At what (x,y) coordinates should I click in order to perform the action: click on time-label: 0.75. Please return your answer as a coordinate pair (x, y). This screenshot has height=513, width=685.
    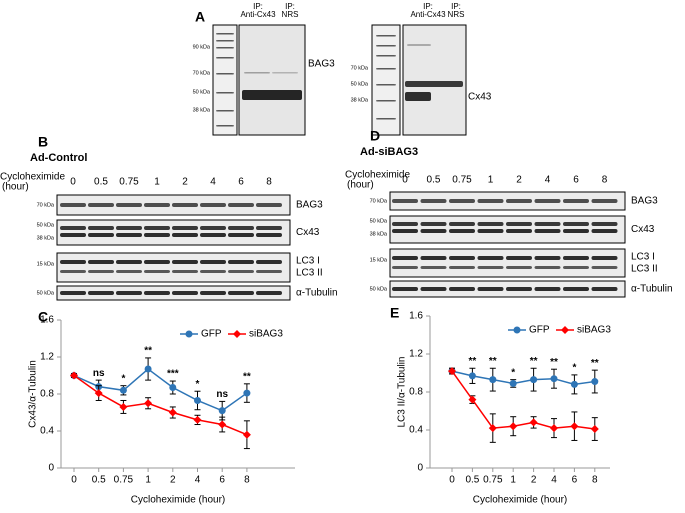
    Looking at the image, I should click on (129, 182).